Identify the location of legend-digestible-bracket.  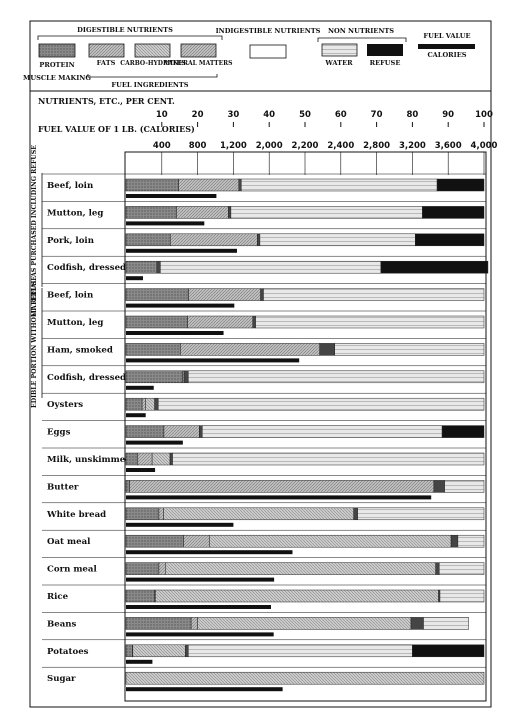
(130, 37).